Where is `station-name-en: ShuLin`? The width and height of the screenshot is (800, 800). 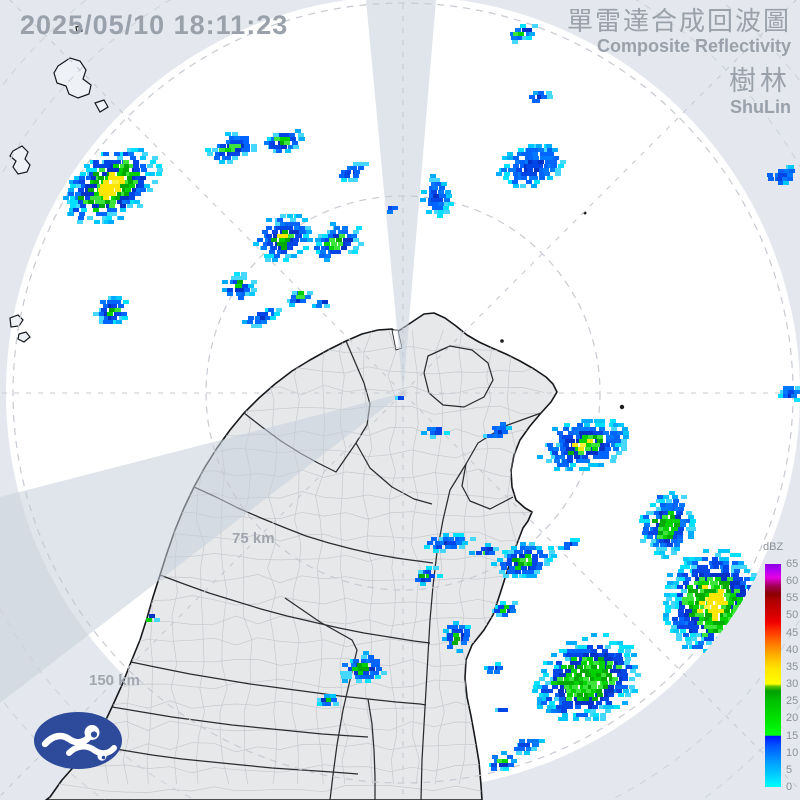
station-name-en: ShuLin is located at coordinates (760, 107).